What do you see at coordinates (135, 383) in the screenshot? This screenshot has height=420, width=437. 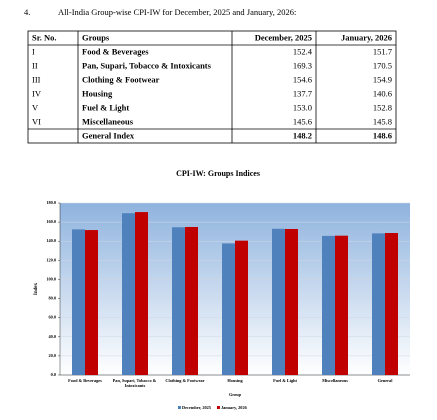 I see `x-tick-label: Pan, Supari, Tobacco & Intoxicants` at bounding box center [135, 383].